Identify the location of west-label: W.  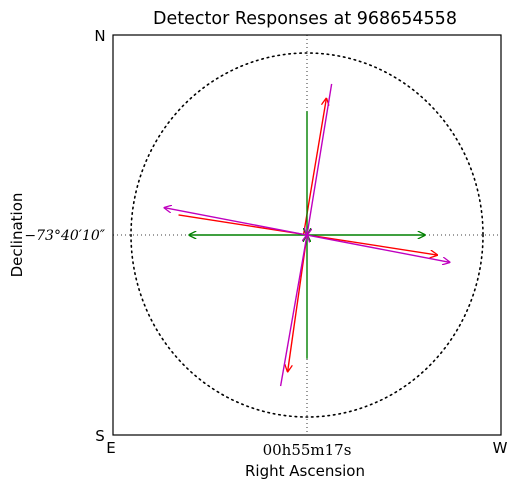
(500, 448).